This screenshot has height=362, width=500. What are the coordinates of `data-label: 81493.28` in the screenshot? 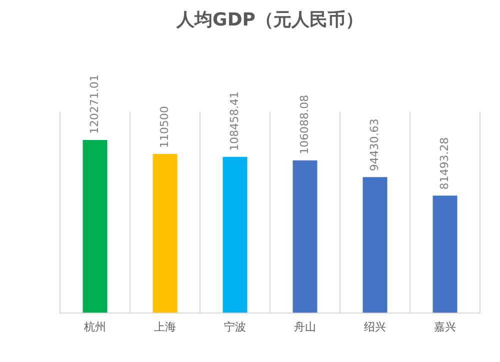 It's located at (444, 163).